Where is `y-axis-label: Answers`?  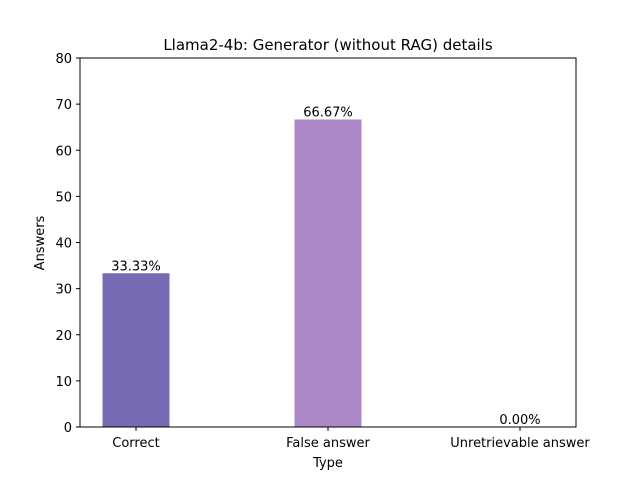 y-axis-label: Answers is located at coordinates (40, 242).